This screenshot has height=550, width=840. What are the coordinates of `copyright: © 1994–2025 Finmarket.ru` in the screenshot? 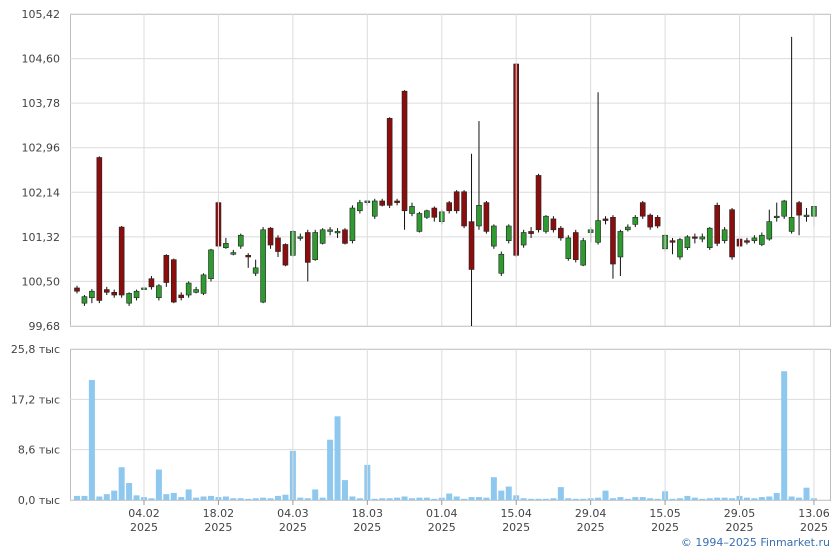 It's located at (755, 542).